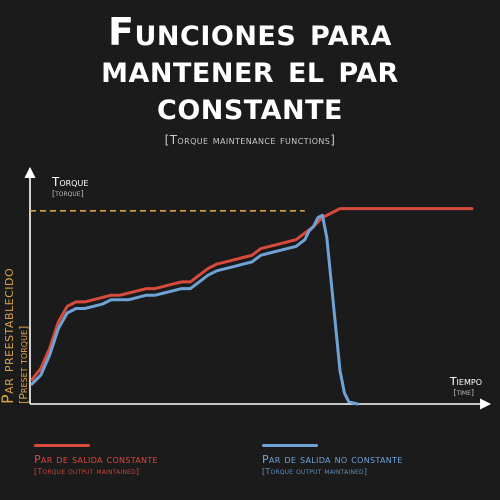 The image size is (500, 500). What do you see at coordinates (62, 445) in the screenshot?
I see `legend-swatch-constant` at bounding box center [62, 445].